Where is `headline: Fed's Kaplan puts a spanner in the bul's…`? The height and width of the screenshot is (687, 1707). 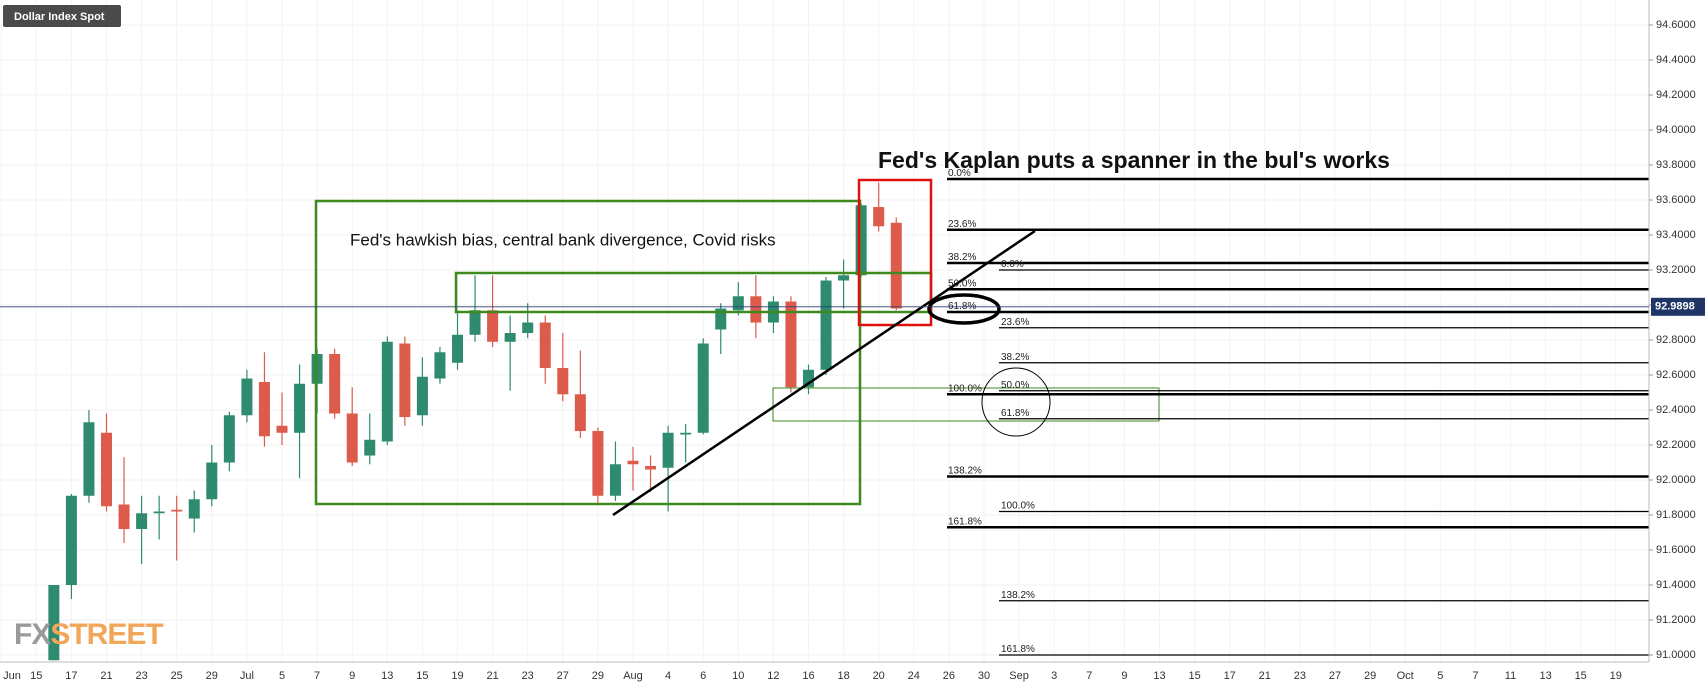 headline: Fed's Kaplan puts a spanner in the bul's… is located at coordinates (1134, 160).